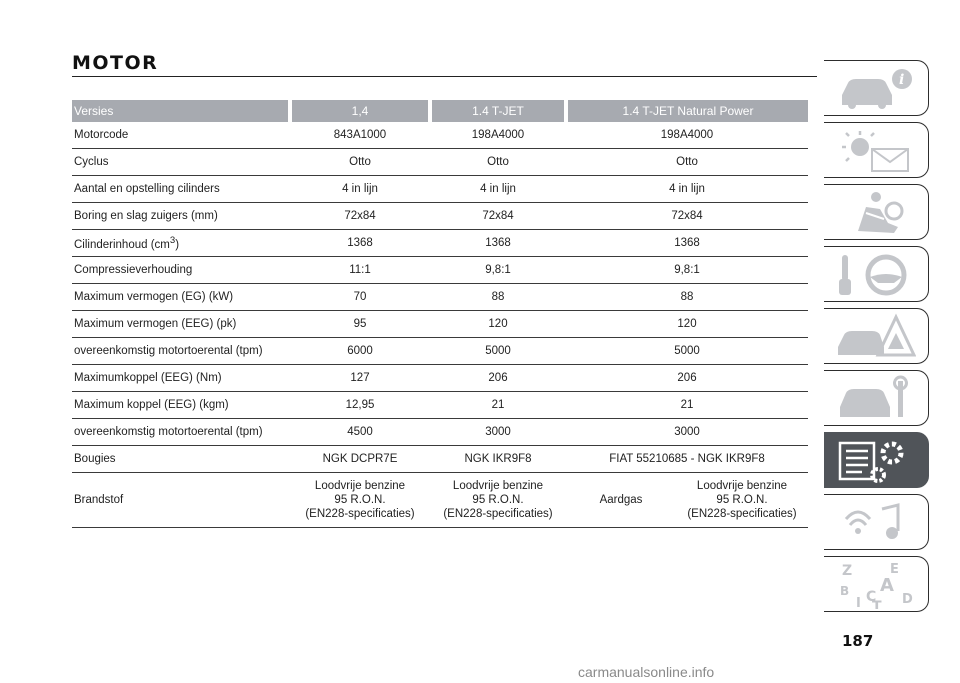  What do you see at coordinates (687, 405) in the screenshot?
I see `cell-v3: 21` at bounding box center [687, 405].